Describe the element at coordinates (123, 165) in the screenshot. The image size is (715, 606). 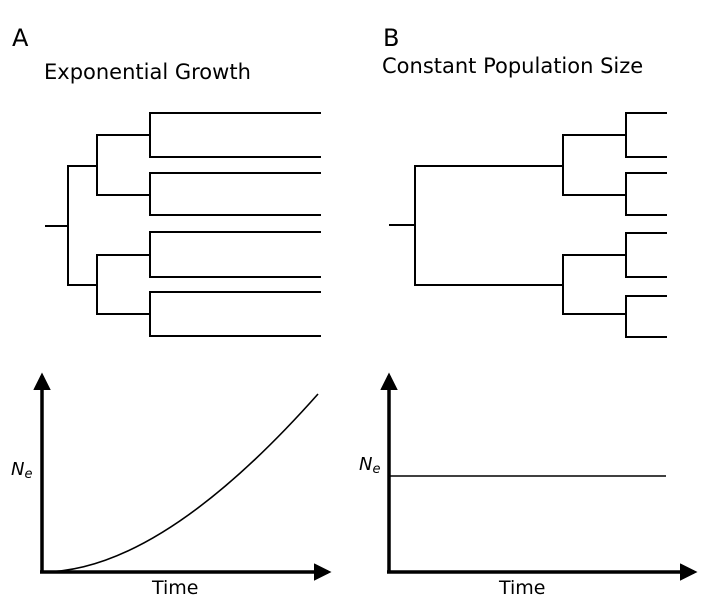
I see `tree-a-node-top` at that location.